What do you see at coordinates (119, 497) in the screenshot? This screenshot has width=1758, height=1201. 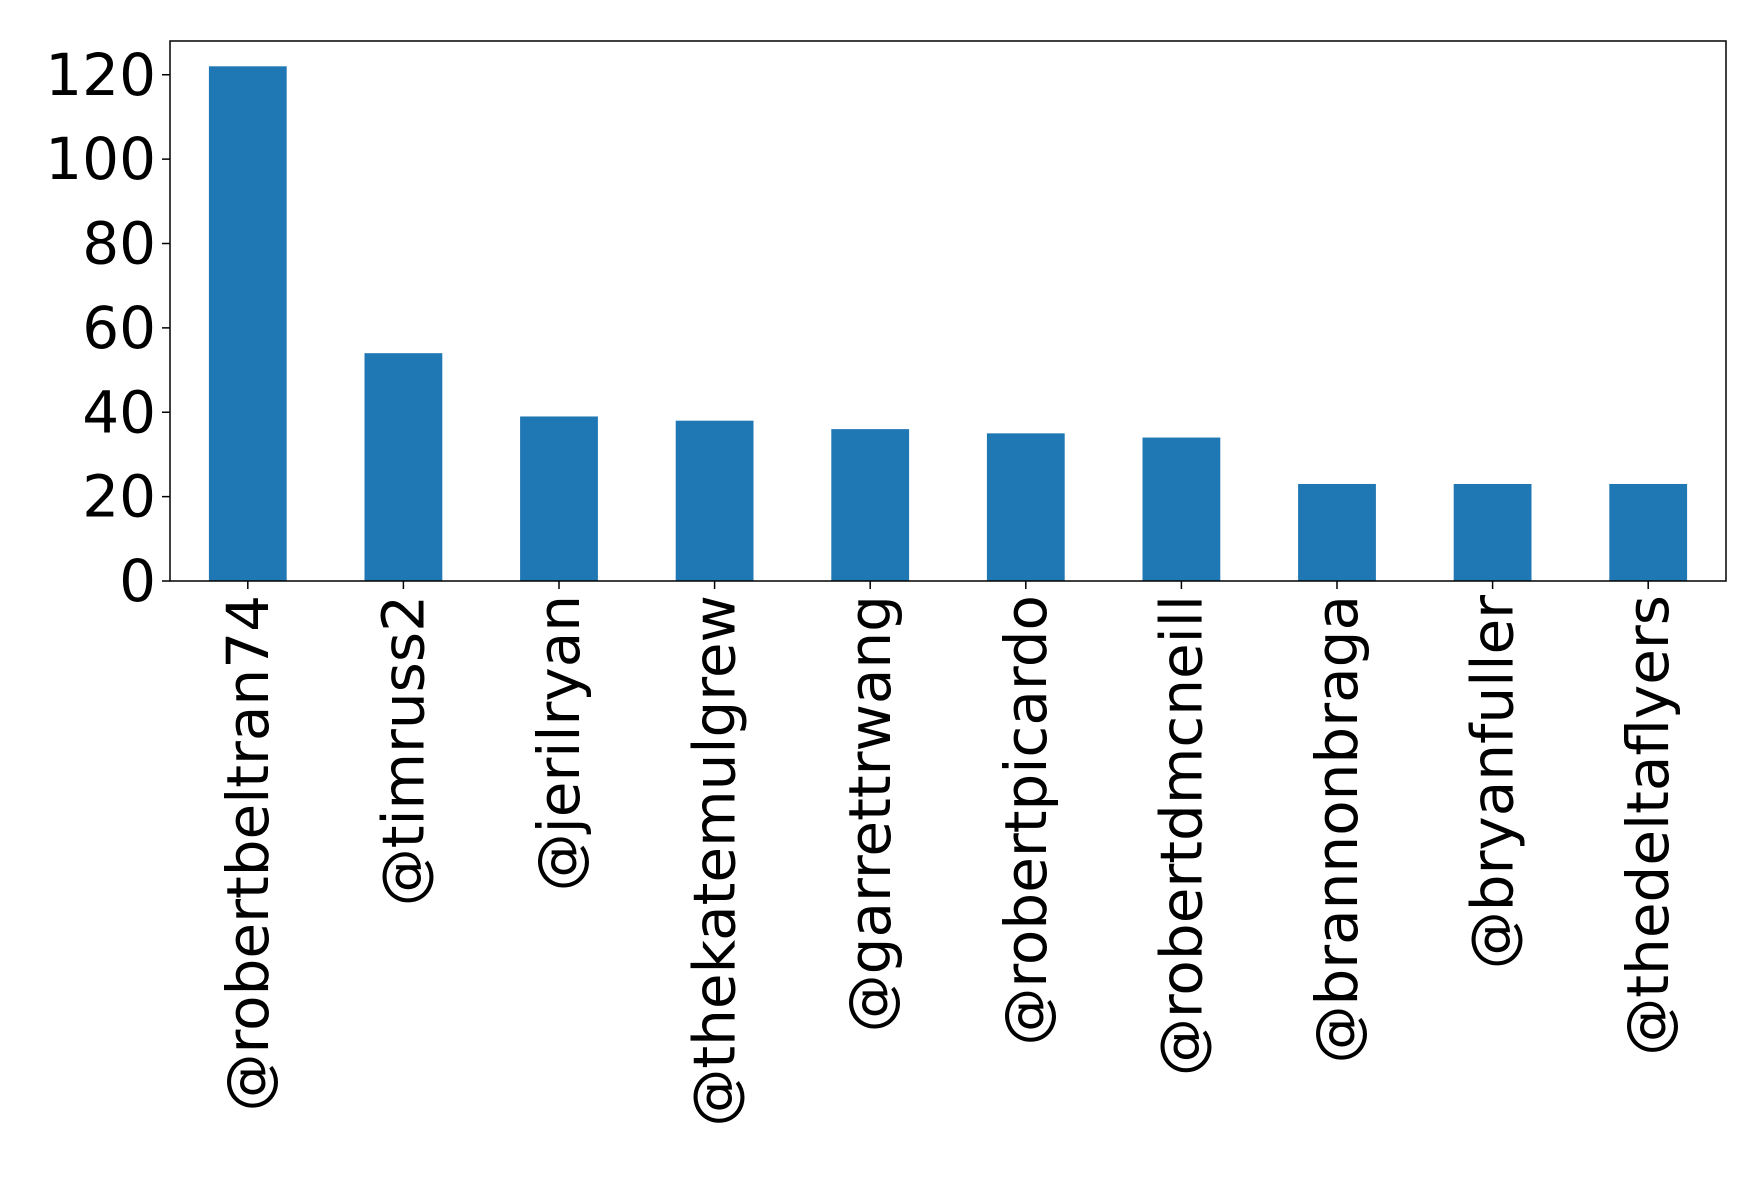 I see `y-tick-label: 20` at bounding box center [119, 497].